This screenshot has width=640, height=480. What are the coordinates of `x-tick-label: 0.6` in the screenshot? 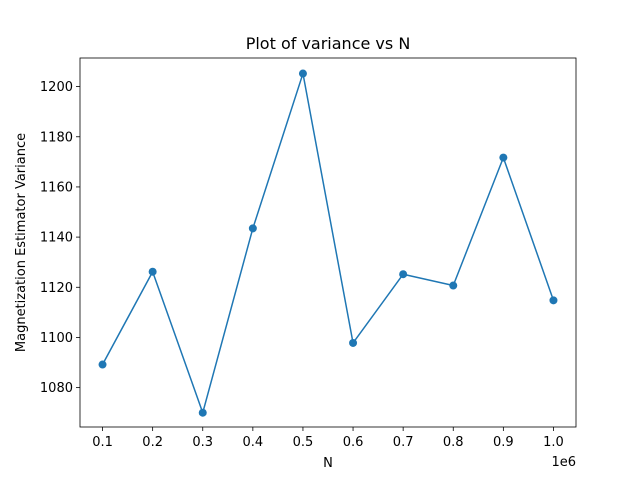 It's located at (353, 442).